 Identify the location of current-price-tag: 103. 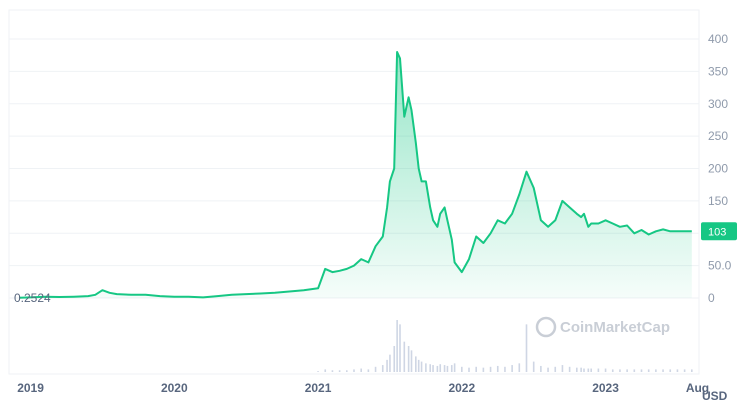
(719, 231).